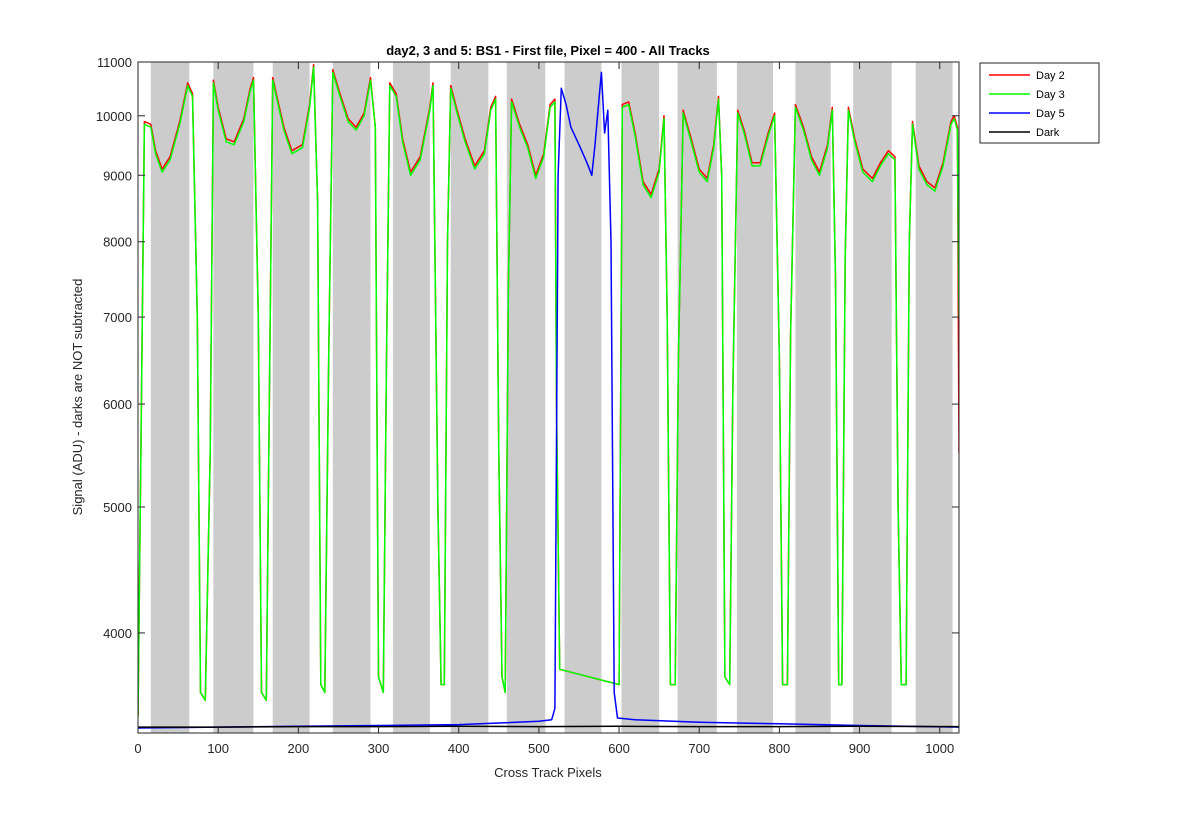 Image resolution: width=1200 pixels, height=825 pixels. Describe the element at coordinates (117, 175) in the screenshot. I see `y-tick-label: 9000` at that location.